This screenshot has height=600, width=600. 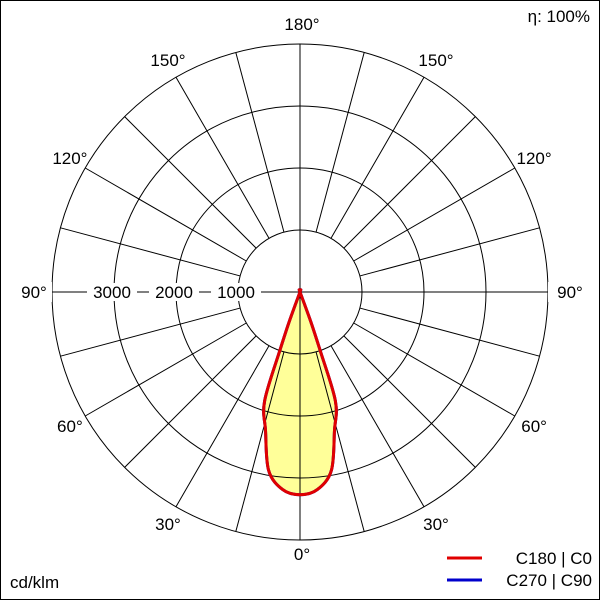 I want to click on series-curve, so click(x=300, y=392).